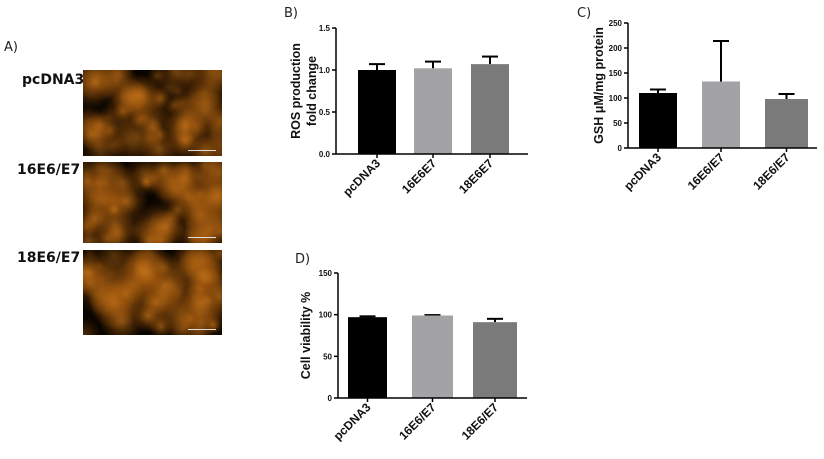 This screenshot has width=824, height=459. Describe the element at coordinates (584, 13) in the screenshot. I see `panel-c-label: C)` at that location.